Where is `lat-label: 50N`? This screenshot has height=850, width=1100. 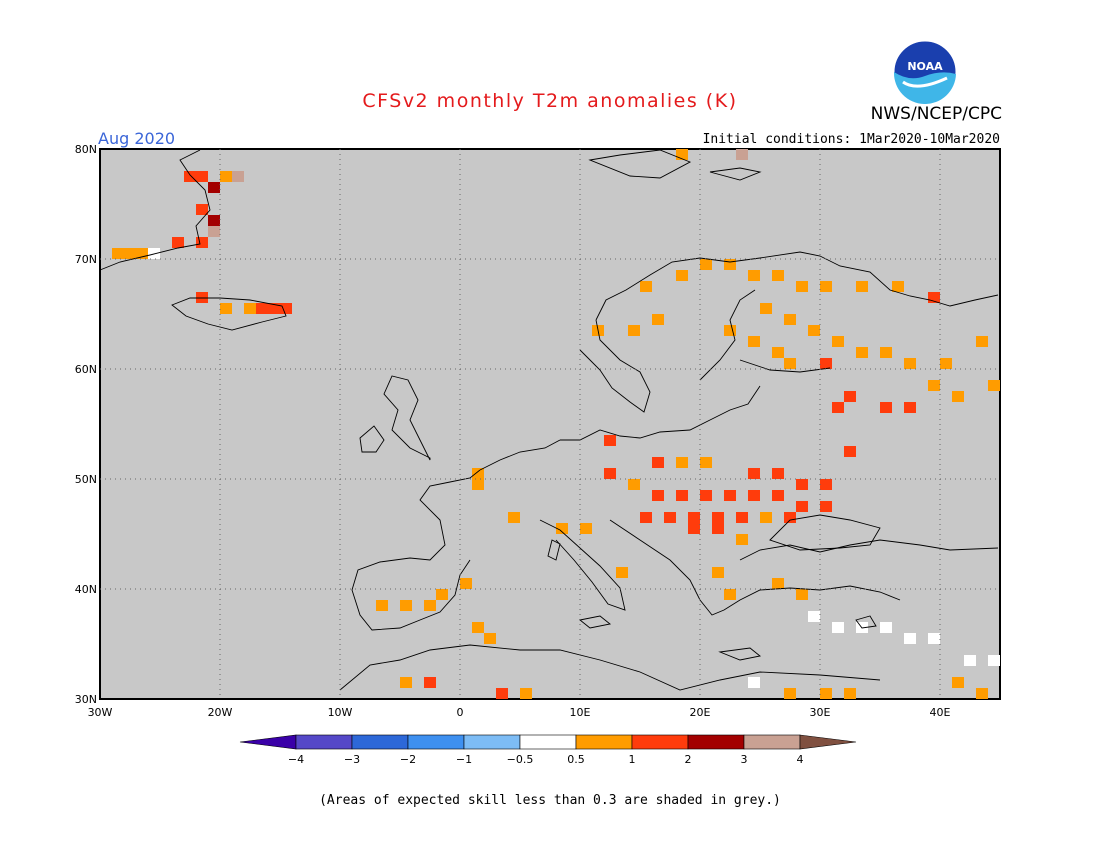 lat-label: 50N is located at coordinates (86, 479).